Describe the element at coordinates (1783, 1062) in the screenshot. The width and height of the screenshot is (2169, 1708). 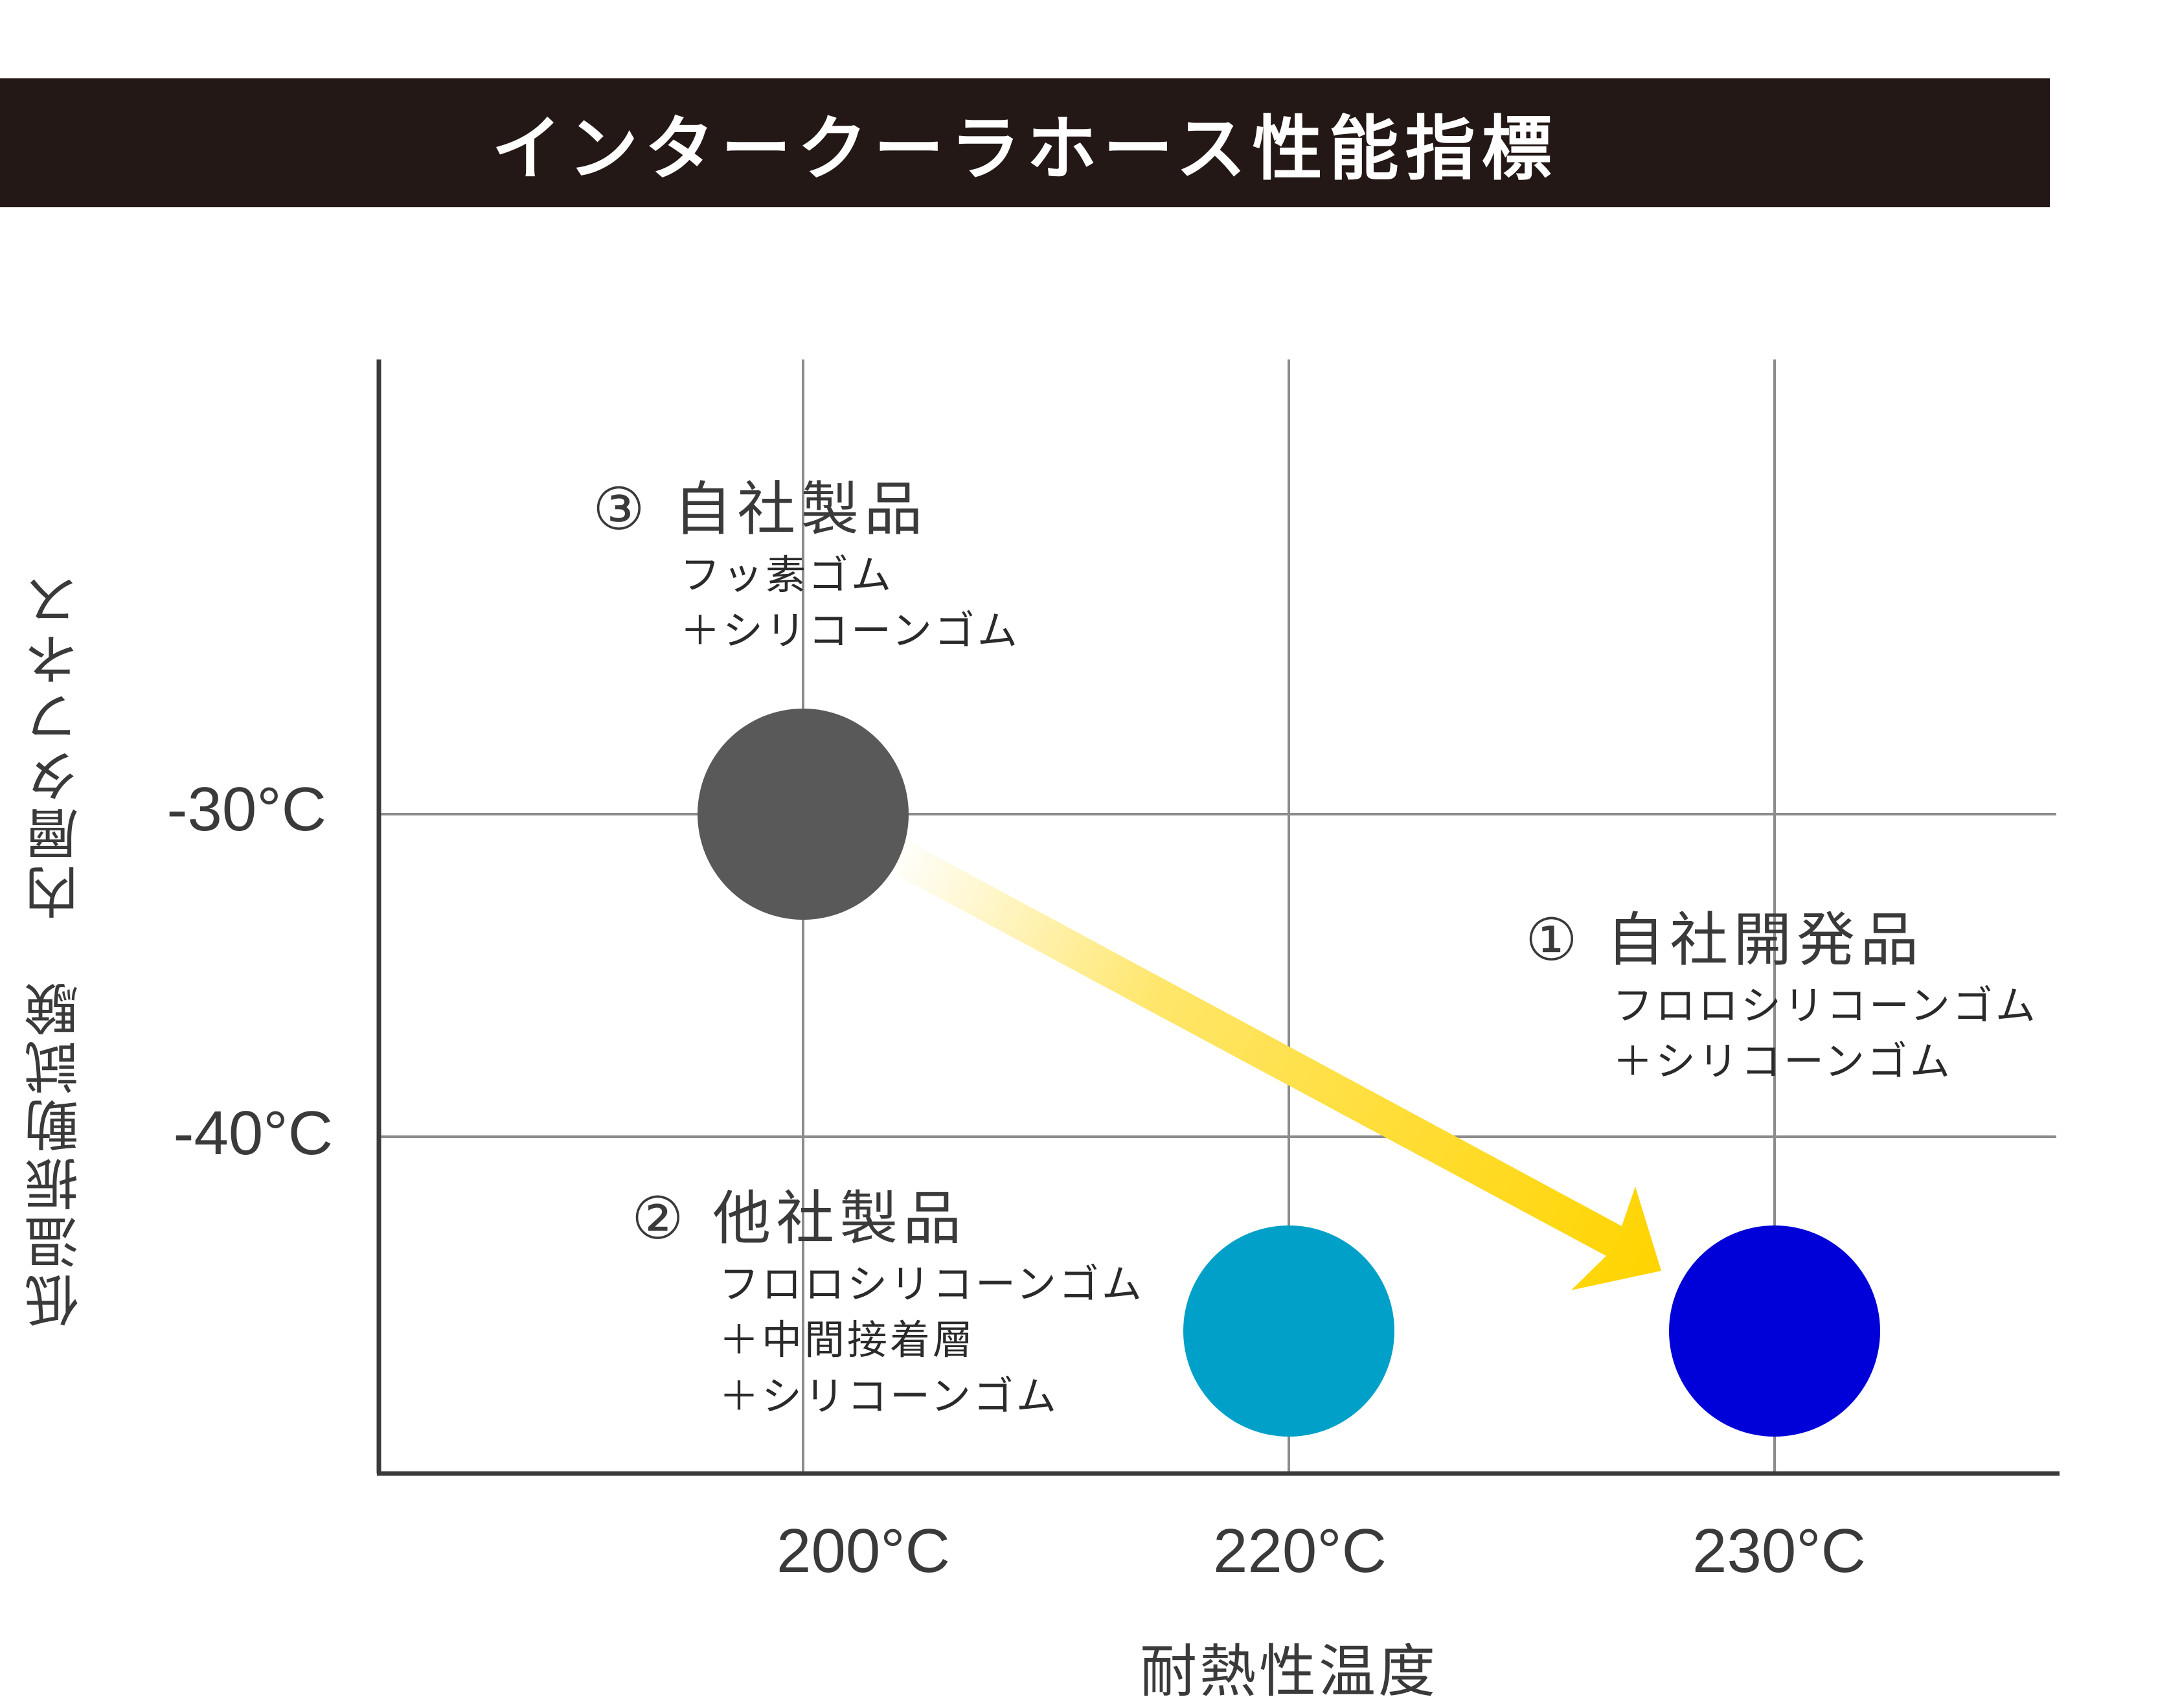
I see `annotation-own-development-line-2: ＋シリコーンゴム` at that location.